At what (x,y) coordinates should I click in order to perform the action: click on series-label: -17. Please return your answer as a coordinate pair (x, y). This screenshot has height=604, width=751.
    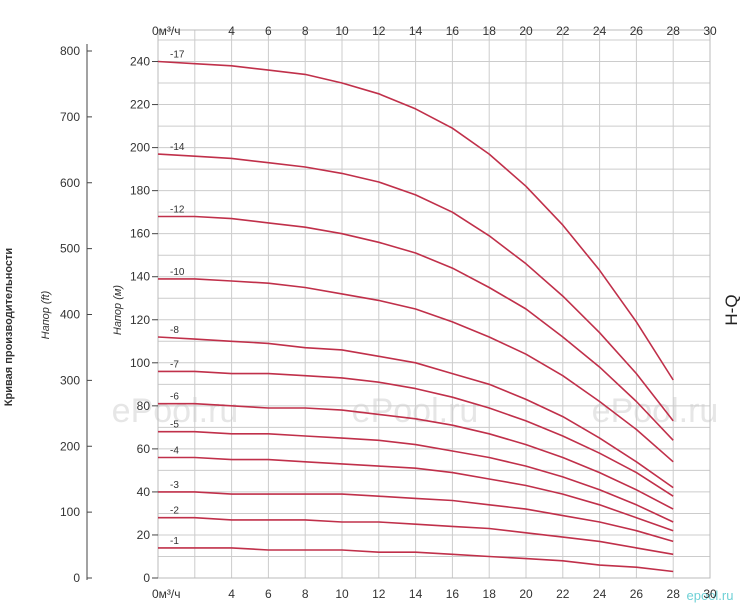
    Looking at the image, I should click on (177, 55).